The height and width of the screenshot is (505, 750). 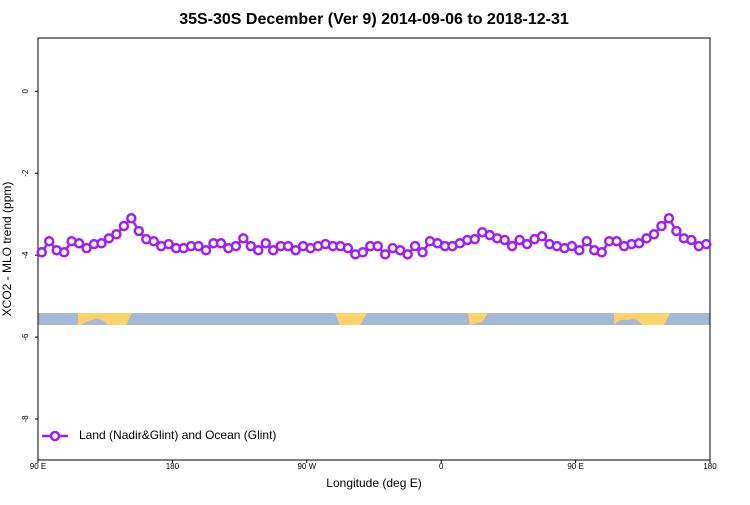 What do you see at coordinates (25, 419) in the screenshot?
I see `y-tick-label: -8` at bounding box center [25, 419].